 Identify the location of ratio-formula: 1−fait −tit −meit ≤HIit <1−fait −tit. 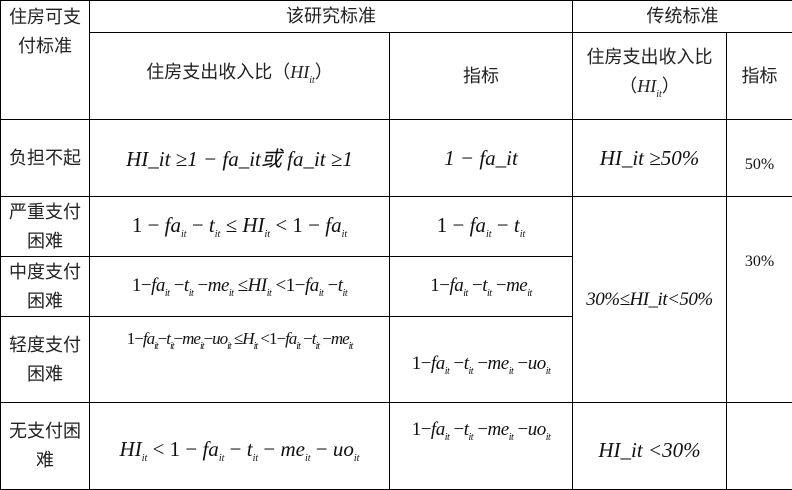
(240, 287).